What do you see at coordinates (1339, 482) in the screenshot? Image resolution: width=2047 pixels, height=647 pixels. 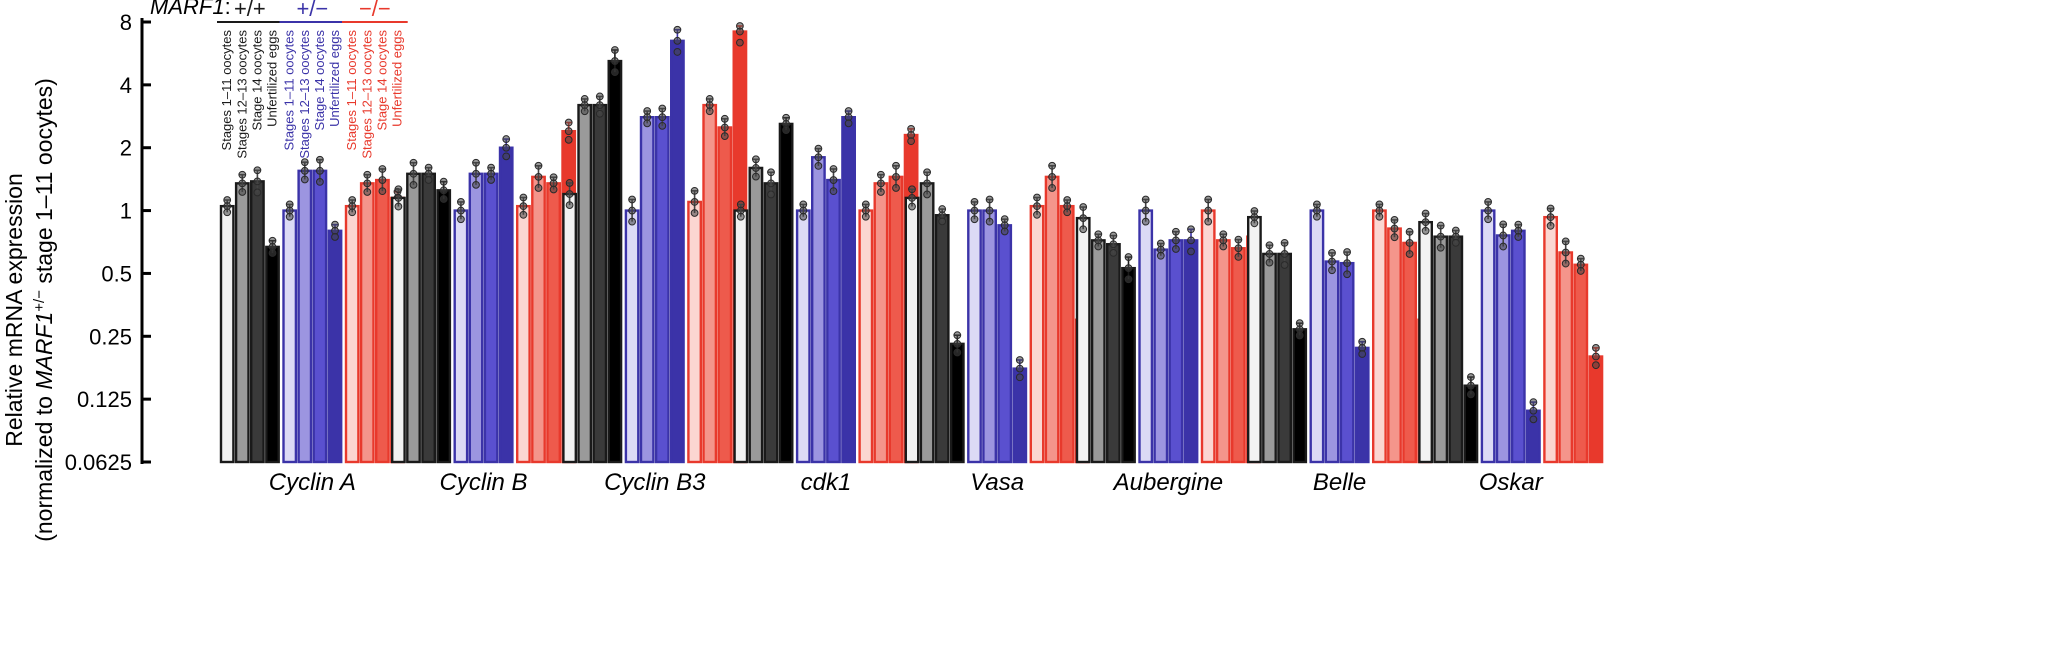 I see `gene-label-6: Belle` at bounding box center [1339, 482].